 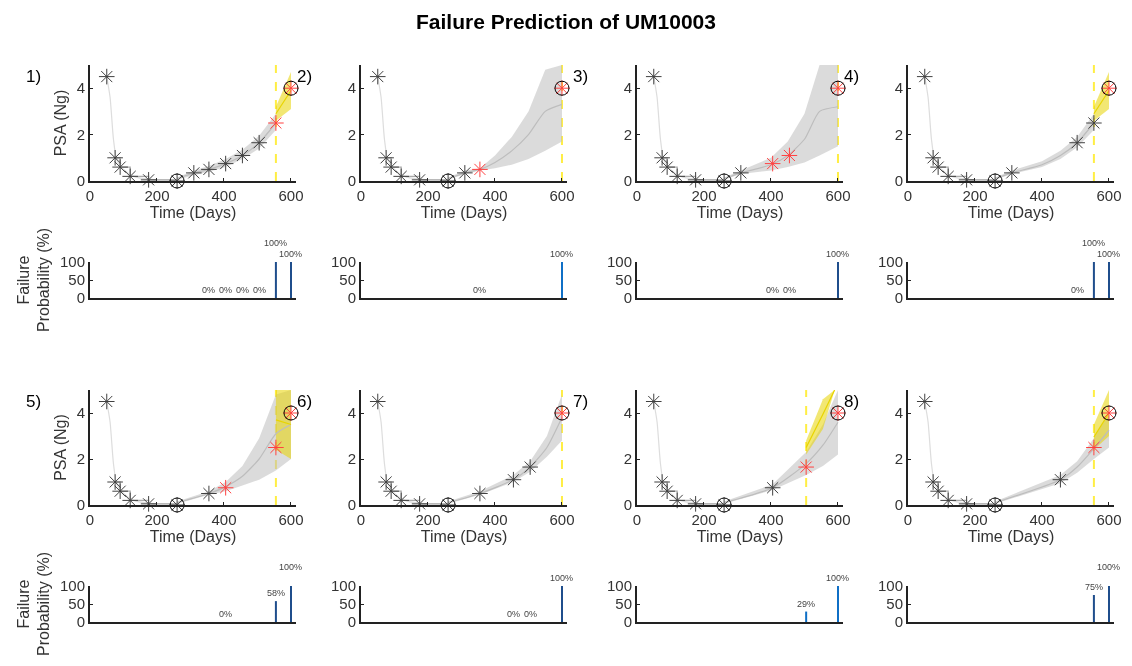 What do you see at coordinates (566, 22) in the screenshot?
I see `text: Failure Prediction of UM10003` at bounding box center [566, 22].